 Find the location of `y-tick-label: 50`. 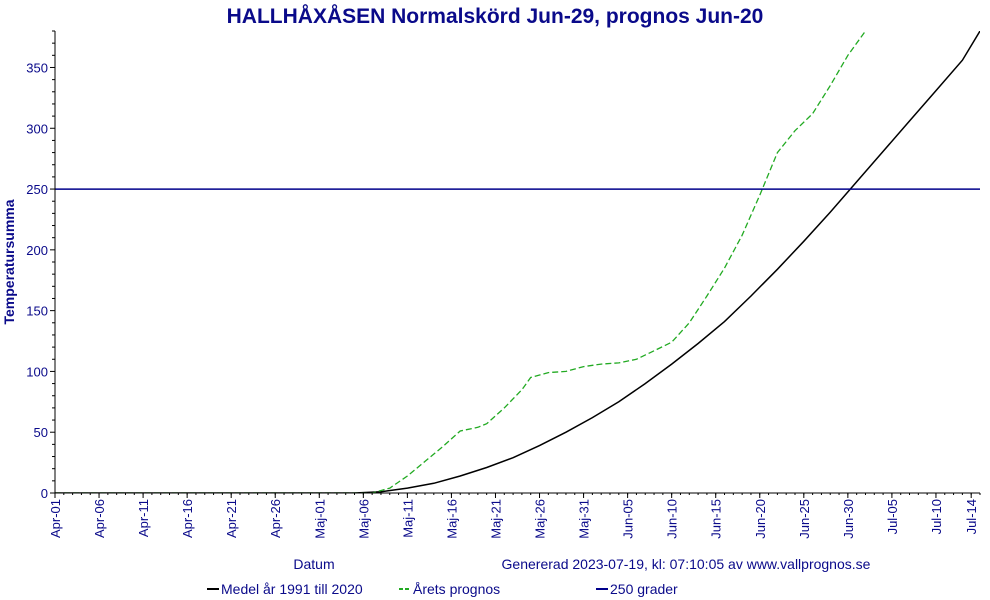

y-tick-label: 50 is located at coordinates (41, 432).